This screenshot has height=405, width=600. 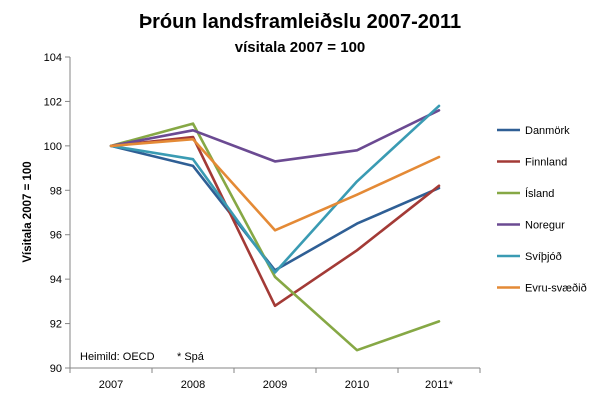 I want to click on legend-label-finnland: Finnland, so click(x=546, y=163).